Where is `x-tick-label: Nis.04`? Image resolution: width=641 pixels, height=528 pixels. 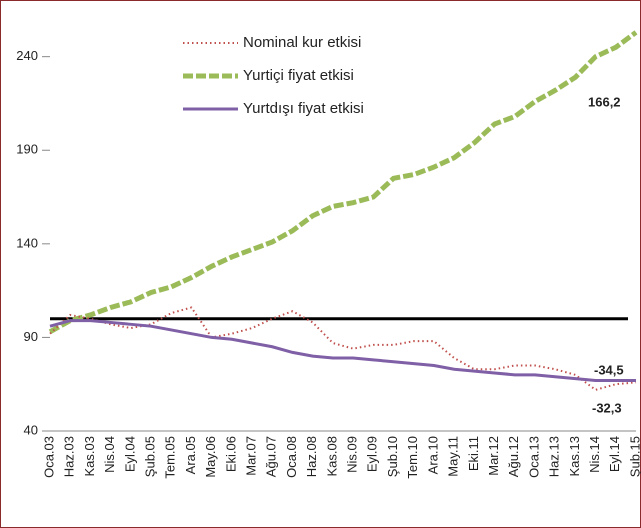 x-tick-label: Nis.04 is located at coordinates (109, 454).